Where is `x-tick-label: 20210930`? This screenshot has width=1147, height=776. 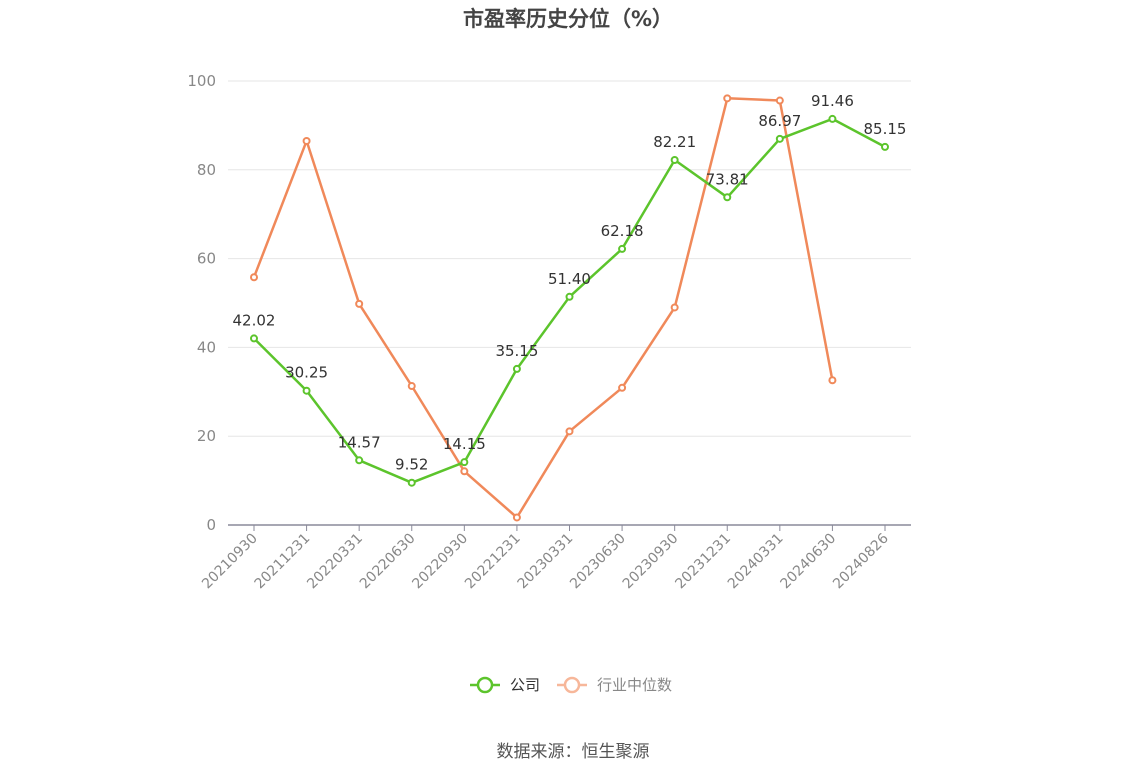
x-tick-label: 20210930 is located at coordinates (230, 562).